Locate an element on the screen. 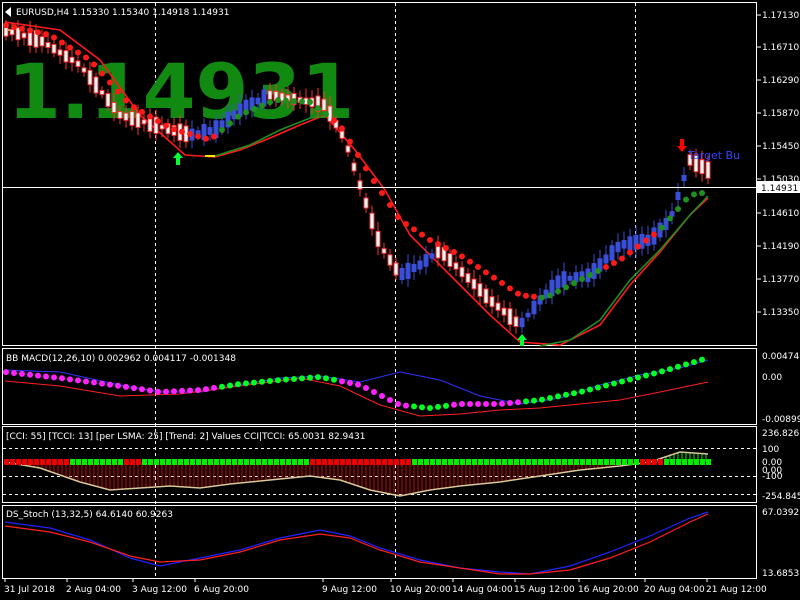  trend-line-green is located at coordinates (272, 136).